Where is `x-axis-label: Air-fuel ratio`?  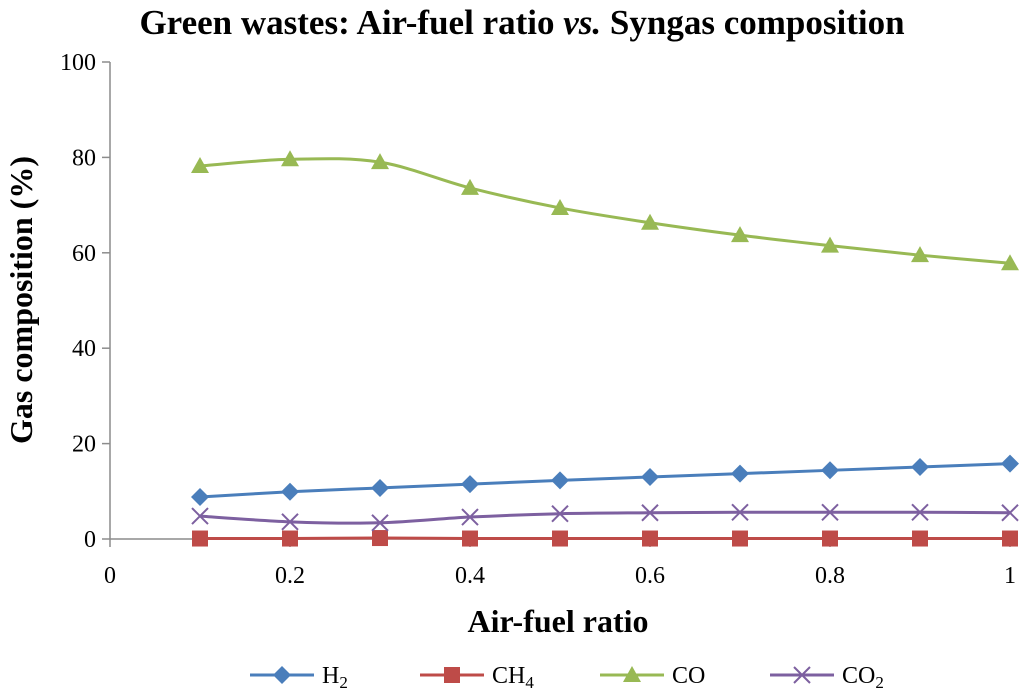 x-axis-label: Air-fuel ratio is located at coordinates (558, 621).